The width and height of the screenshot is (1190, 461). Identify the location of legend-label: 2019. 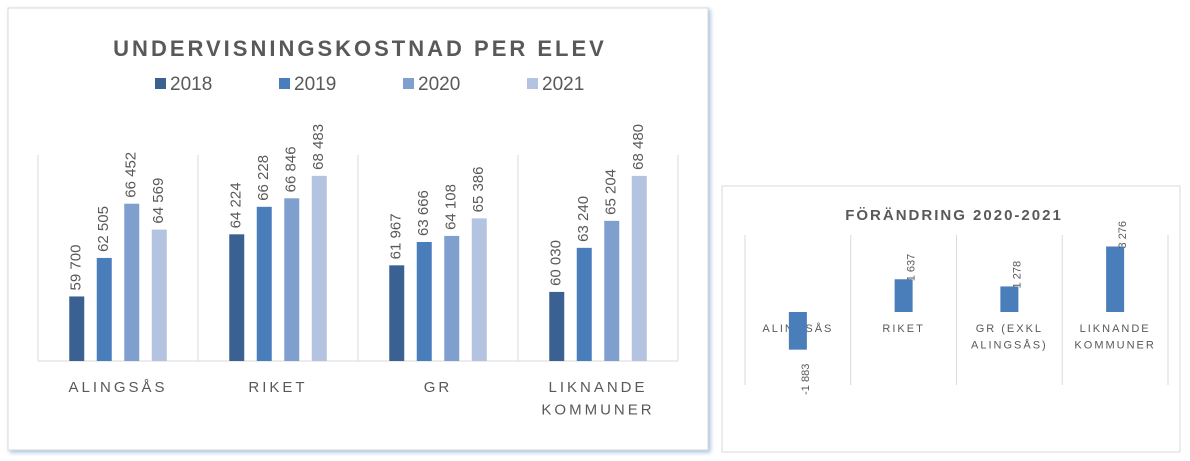
(315, 84).